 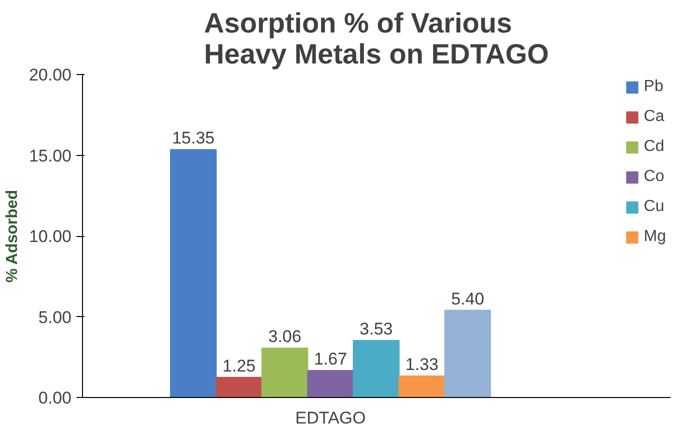 What do you see at coordinates (50, 236) in the screenshot?
I see `y-tick-label: 10.00` at bounding box center [50, 236].